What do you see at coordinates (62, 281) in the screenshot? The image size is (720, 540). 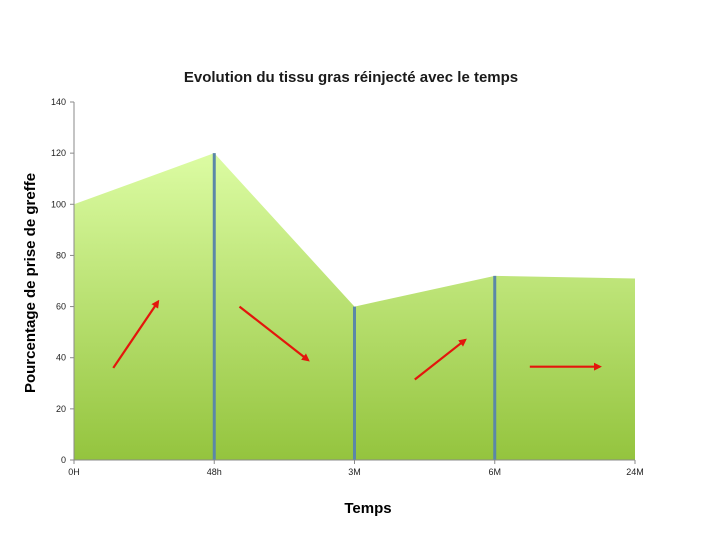 I see `y-tick-labels: 0 20 40 60 80 100 120 140` at bounding box center [62, 281].